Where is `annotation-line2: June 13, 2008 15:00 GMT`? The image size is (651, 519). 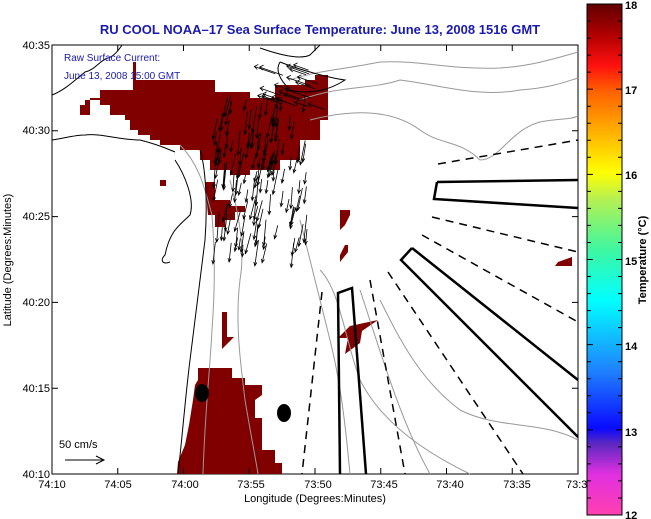
annotation-line2: June 13, 2008 15:00 GMT is located at coordinates (122, 76).